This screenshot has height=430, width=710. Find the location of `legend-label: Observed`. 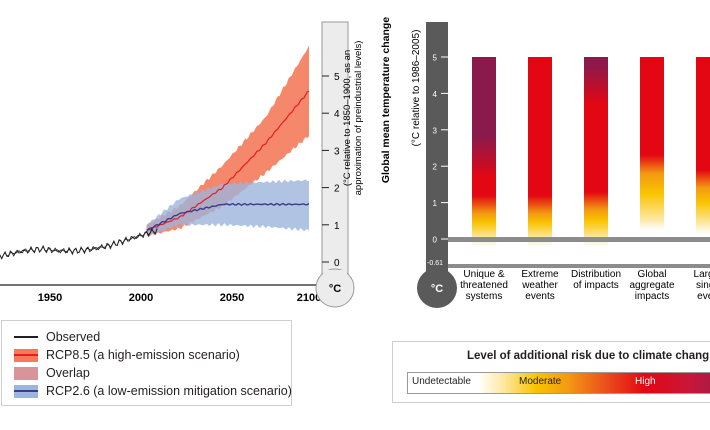

legend-label: Observed is located at coordinates (73, 337).